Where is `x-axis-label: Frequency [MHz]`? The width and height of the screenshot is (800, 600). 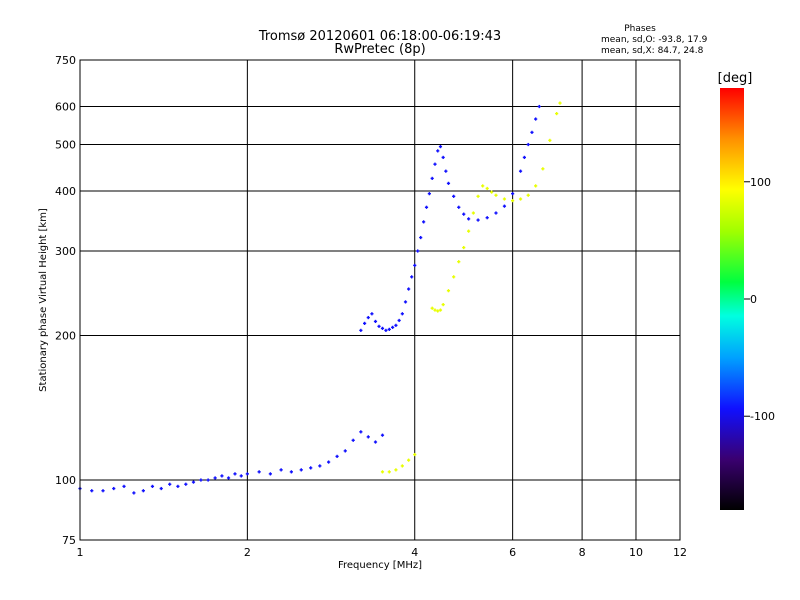 x-axis-label: Frequency [MHz] is located at coordinates (380, 565).